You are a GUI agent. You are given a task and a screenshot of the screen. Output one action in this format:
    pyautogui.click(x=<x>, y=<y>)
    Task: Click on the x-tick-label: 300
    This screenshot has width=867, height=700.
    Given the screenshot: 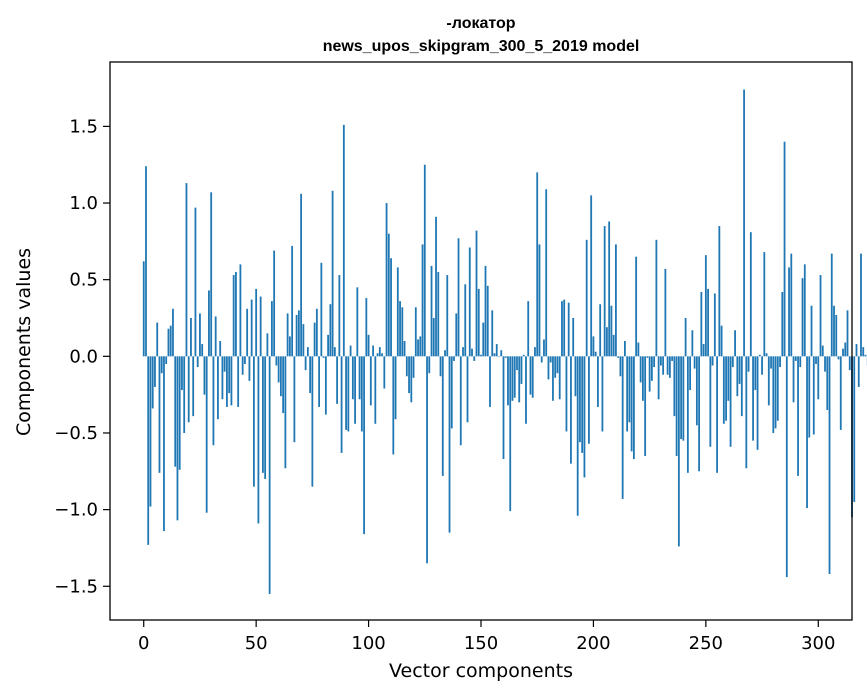 What is the action you would take?
    pyautogui.click(x=818, y=643)
    